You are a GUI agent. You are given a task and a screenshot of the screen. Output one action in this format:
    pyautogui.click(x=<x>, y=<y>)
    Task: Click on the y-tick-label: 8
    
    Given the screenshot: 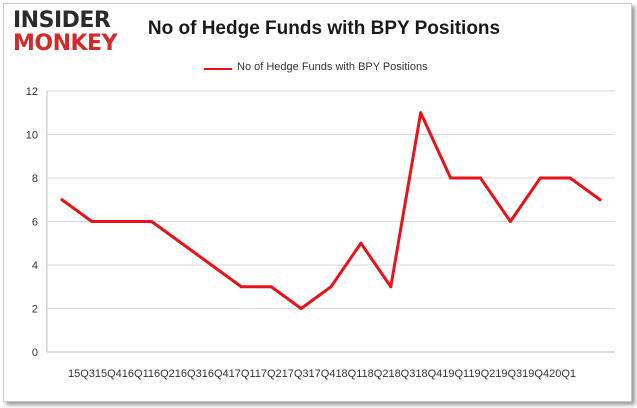 What is the action you would take?
    pyautogui.click(x=35, y=179)
    